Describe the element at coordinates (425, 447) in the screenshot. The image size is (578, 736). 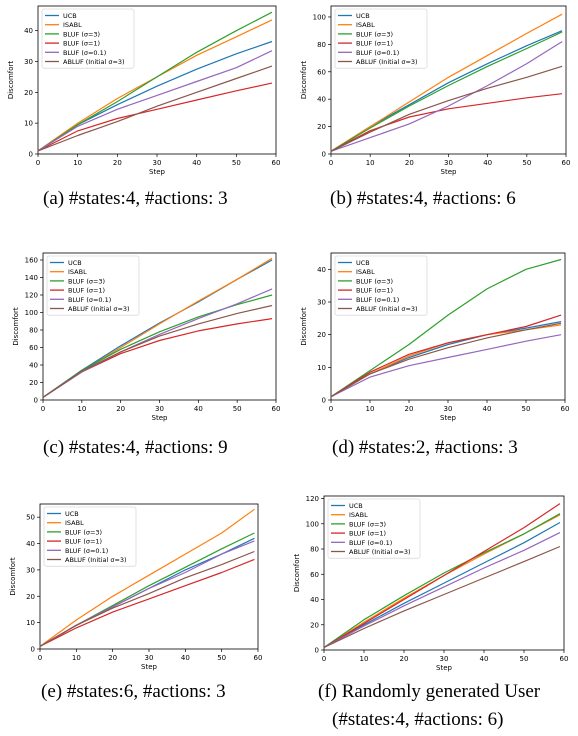
I see `caption-4: (d) #states:2, #actions: 3` at that location.